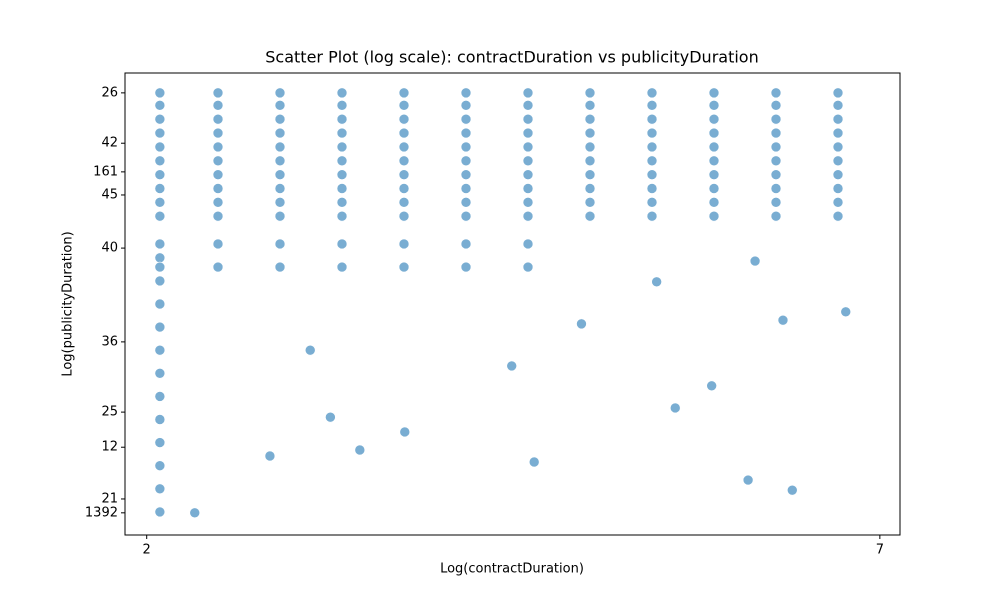 This screenshot has width=1000, height=604. I want to click on x-axis-label: Log(contractDuration), so click(512, 569).